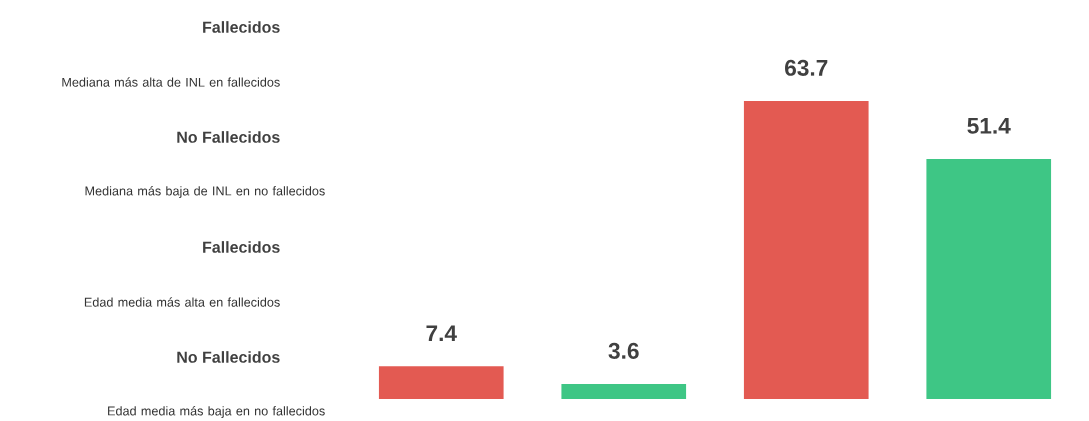 The image size is (1089, 421). What do you see at coordinates (623, 350) in the screenshot?
I see `data-label: 3.6` at bounding box center [623, 350].